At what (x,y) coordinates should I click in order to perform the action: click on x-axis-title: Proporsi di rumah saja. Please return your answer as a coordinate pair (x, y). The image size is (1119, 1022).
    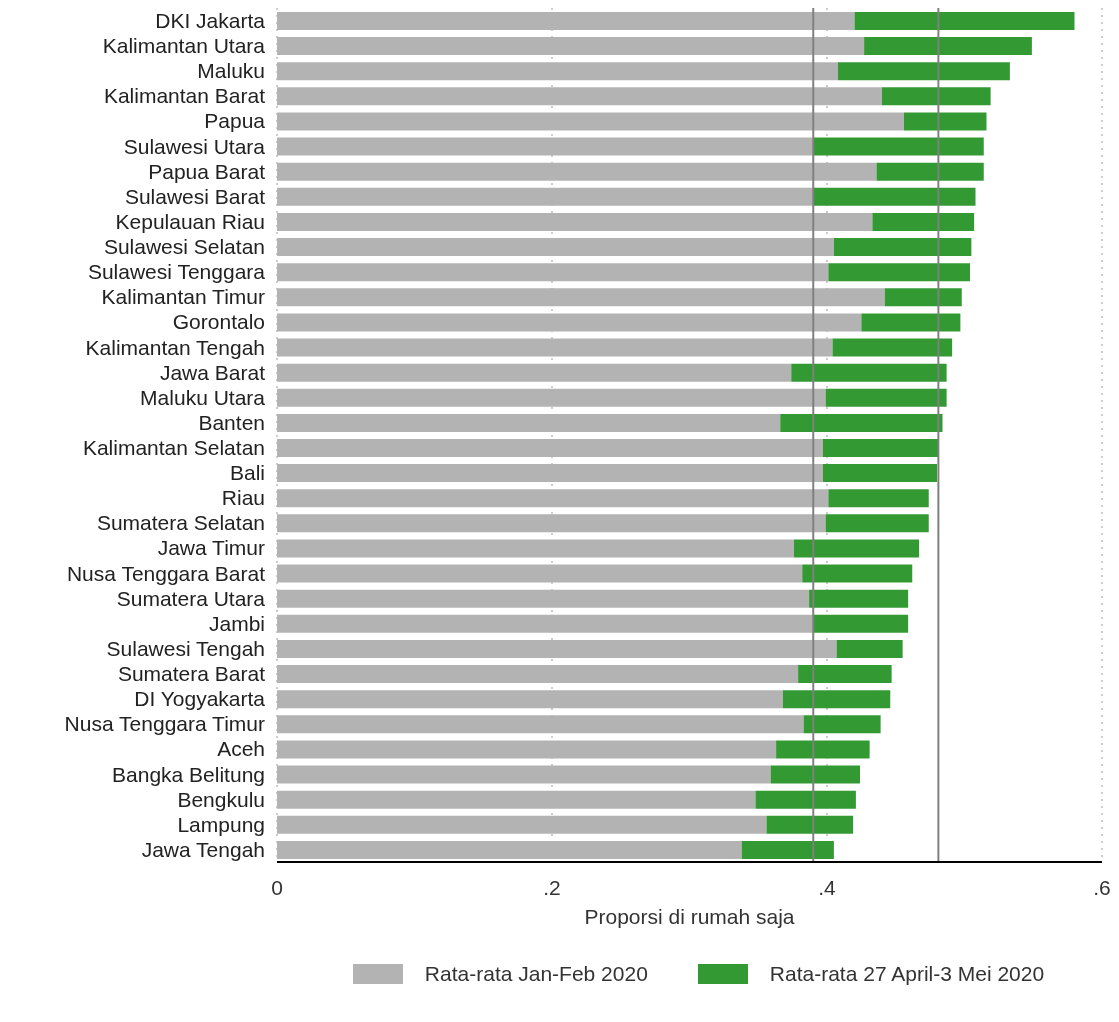
    Looking at the image, I should click on (689, 916).